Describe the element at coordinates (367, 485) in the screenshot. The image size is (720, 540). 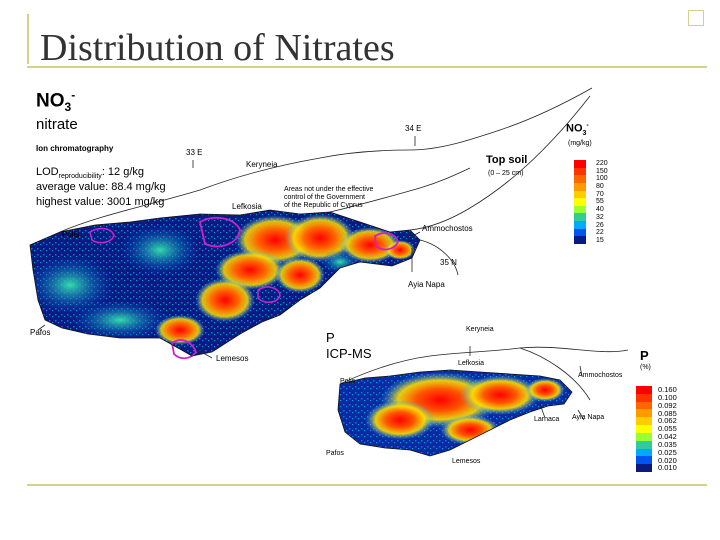
I see `bottom-rule` at that location.